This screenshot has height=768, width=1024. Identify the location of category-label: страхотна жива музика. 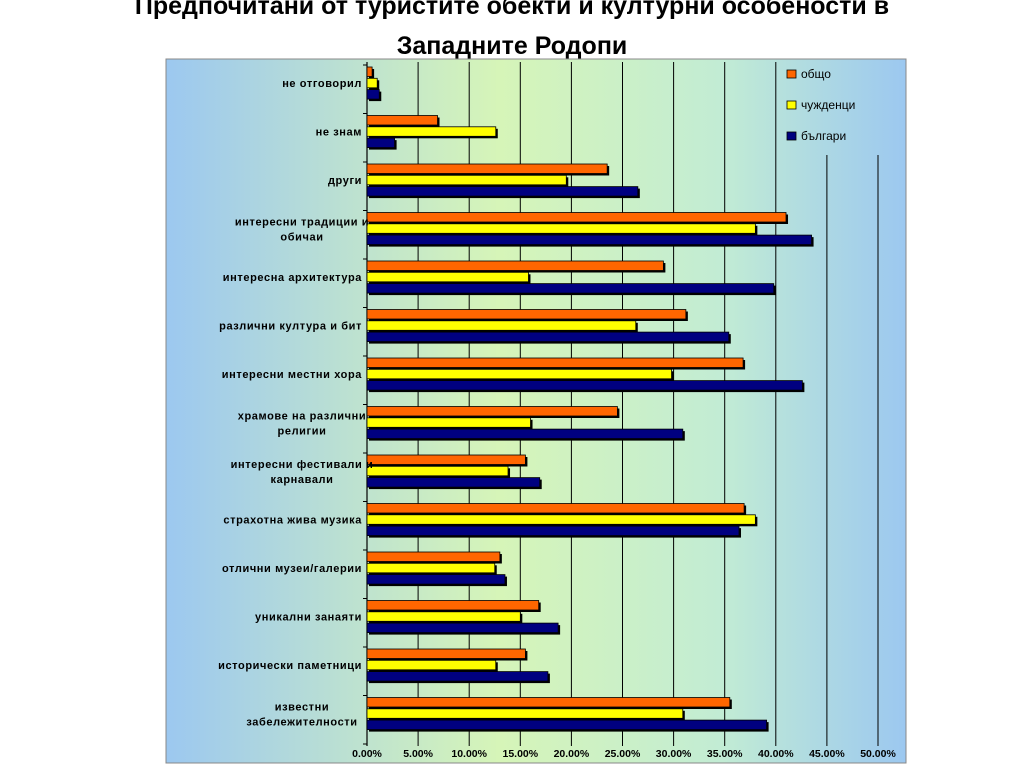
(292, 520).